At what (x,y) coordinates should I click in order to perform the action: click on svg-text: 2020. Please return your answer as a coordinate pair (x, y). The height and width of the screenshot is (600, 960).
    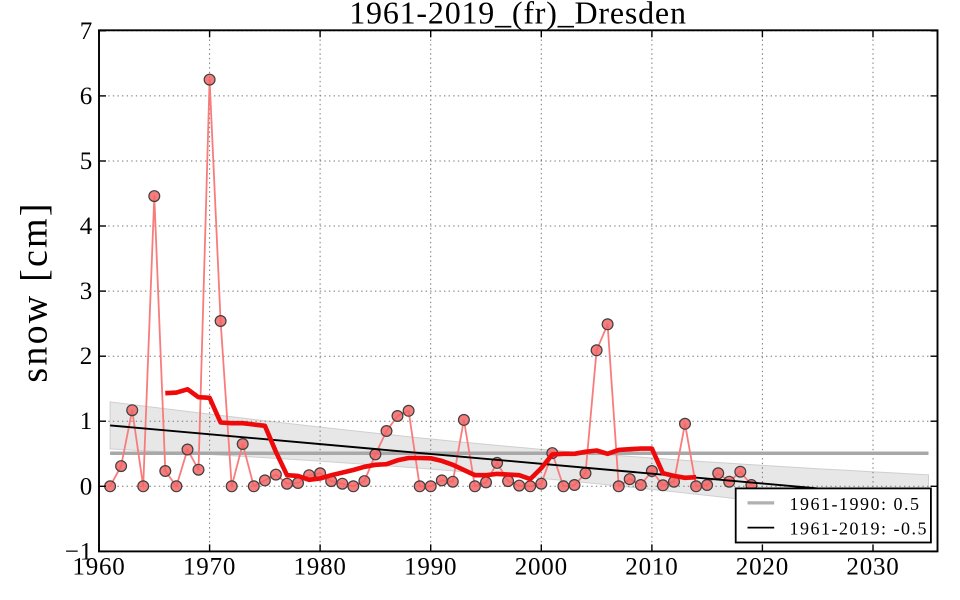
    Looking at the image, I should click on (762, 567).